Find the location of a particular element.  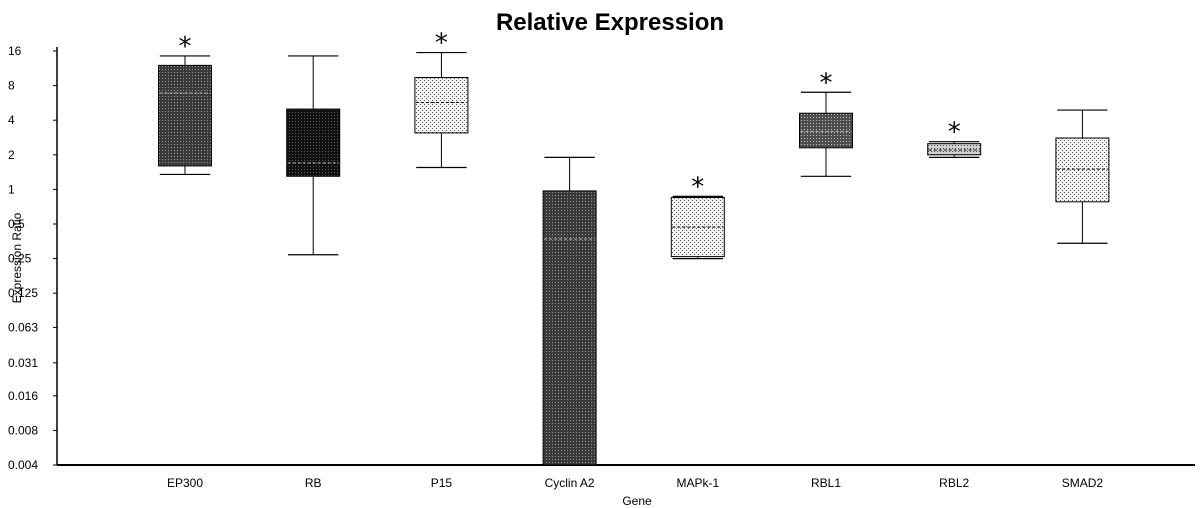

y-tick-label: 8 is located at coordinates (11, 86).